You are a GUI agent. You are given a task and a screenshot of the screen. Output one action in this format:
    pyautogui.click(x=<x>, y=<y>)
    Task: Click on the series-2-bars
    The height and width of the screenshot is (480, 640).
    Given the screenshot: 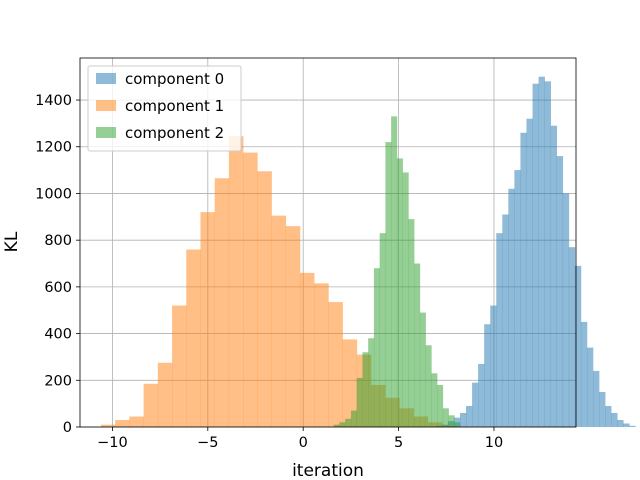 What is the action you would take?
    pyautogui.click(x=397, y=272)
    